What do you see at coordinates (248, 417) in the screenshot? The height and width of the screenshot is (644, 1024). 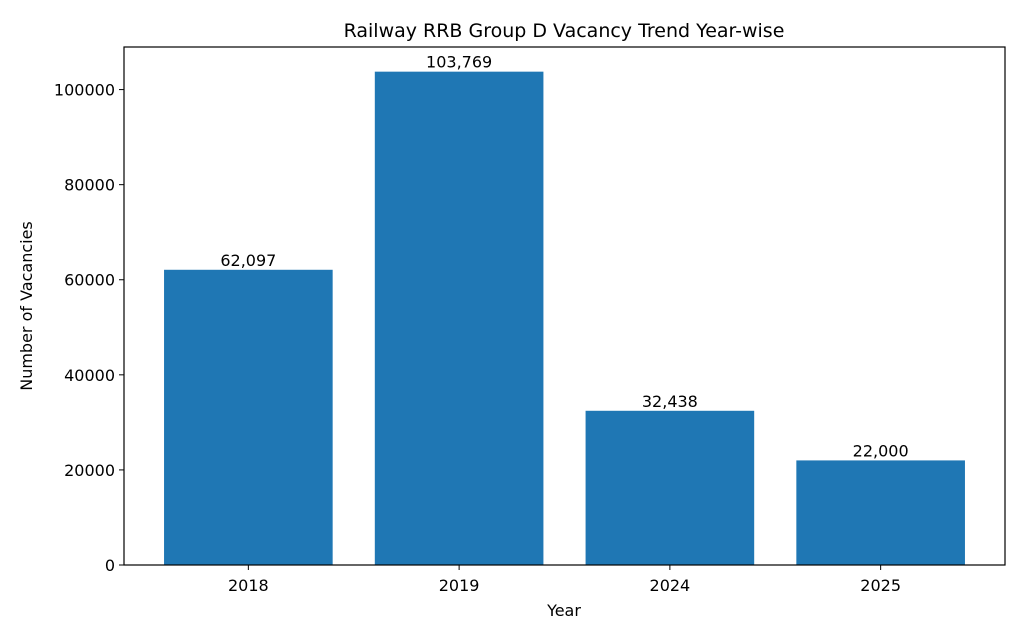 I see `bar-2018` at bounding box center [248, 417].